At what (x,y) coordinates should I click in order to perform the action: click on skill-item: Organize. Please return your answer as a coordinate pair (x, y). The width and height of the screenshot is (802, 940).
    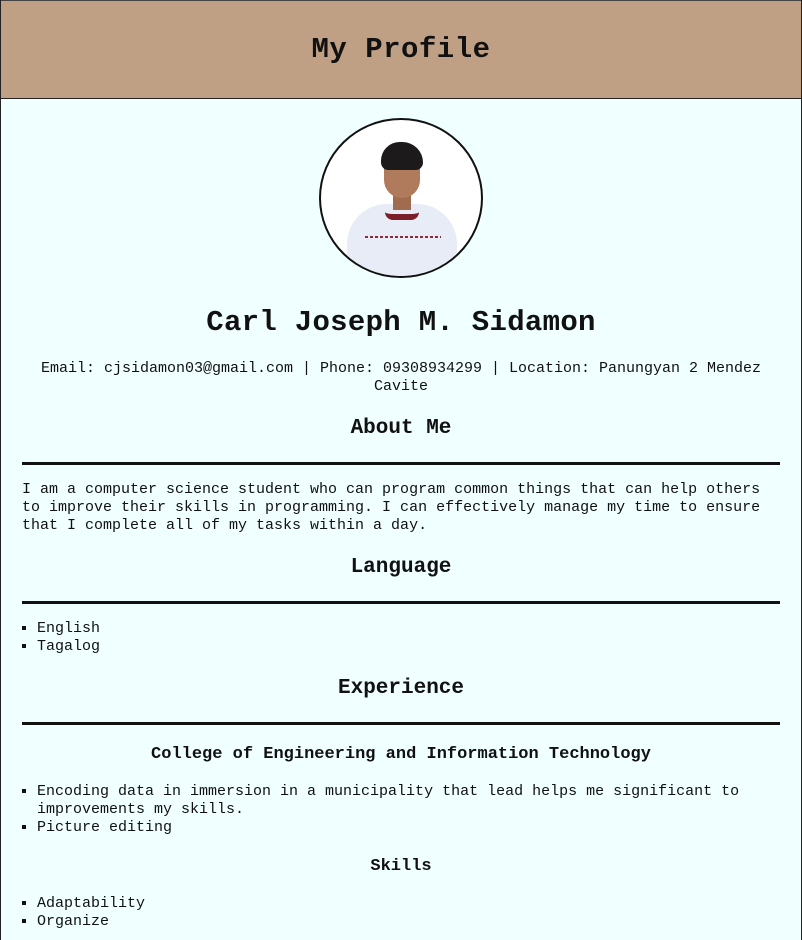
    Looking at the image, I should click on (408, 922).